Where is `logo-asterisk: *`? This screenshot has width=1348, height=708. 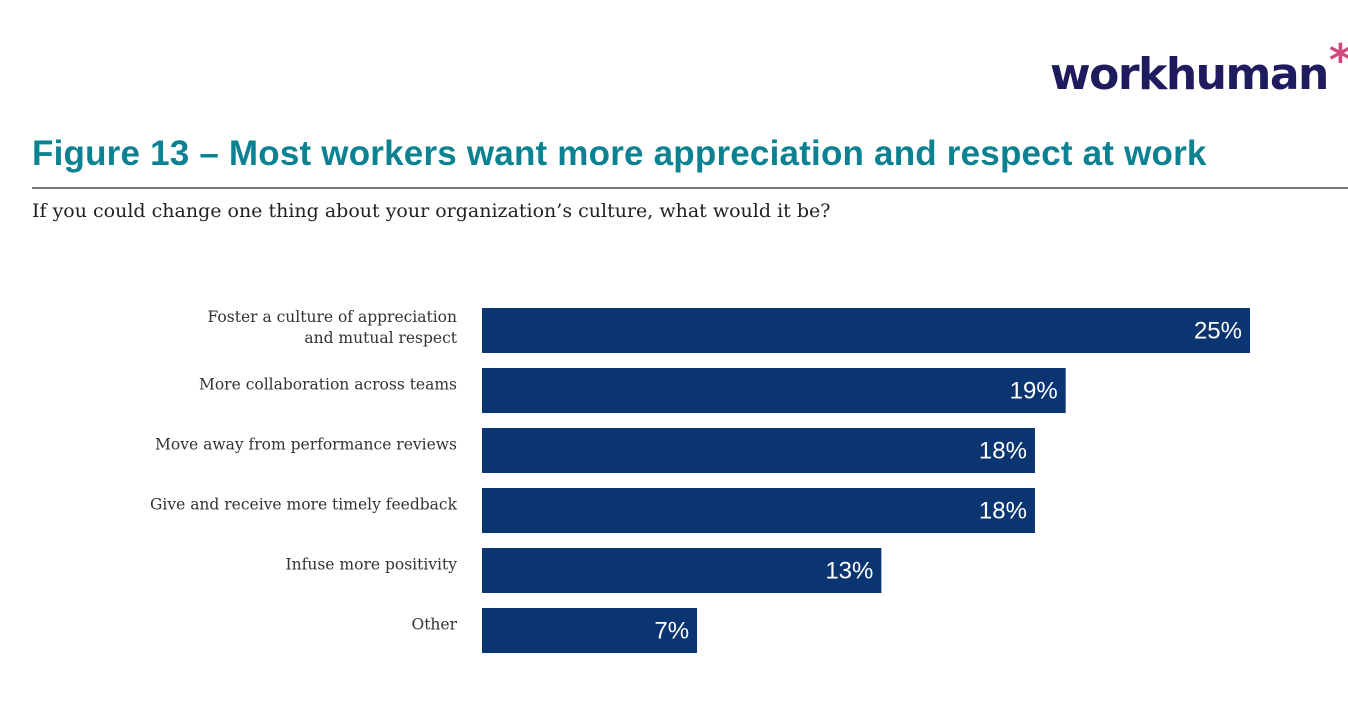 logo-asterisk: * is located at coordinates (1338, 60).